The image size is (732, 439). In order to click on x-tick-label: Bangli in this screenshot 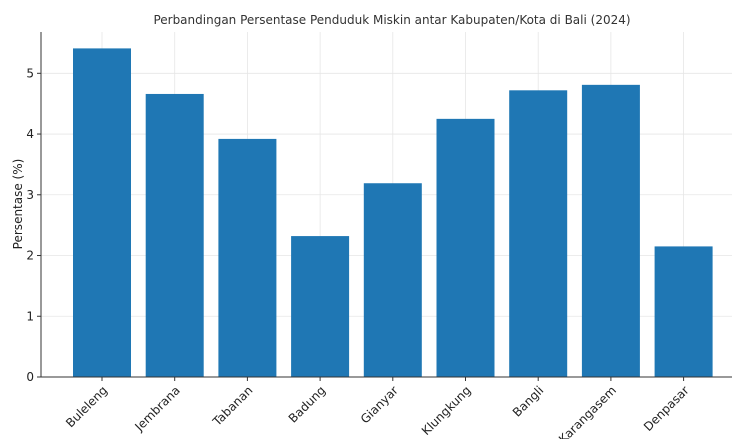, I will do `click(528, 401)`.